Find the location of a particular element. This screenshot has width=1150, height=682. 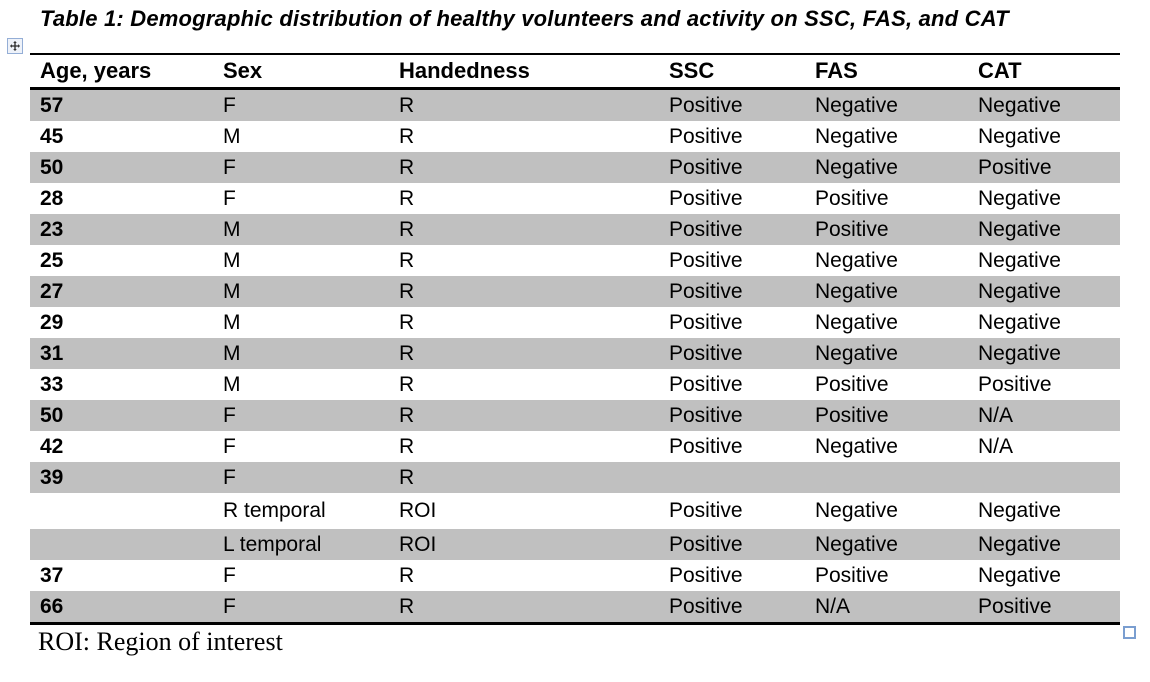

table-cell: 29 is located at coordinates (52, 322).